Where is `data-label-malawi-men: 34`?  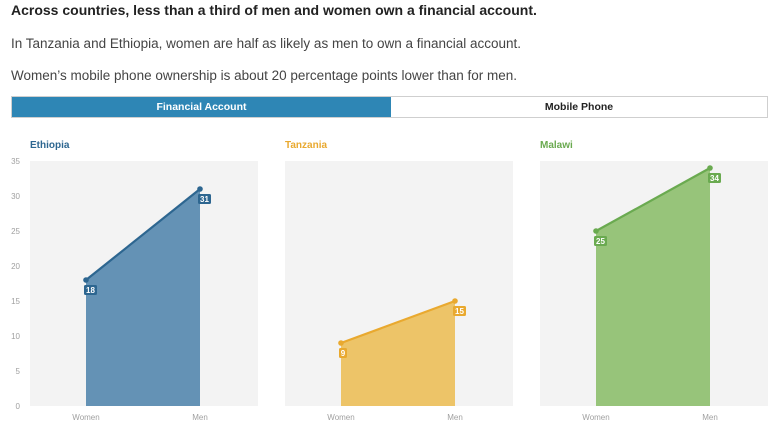 data-label-malawi-men: 34 is located at coordinates (714, 178).